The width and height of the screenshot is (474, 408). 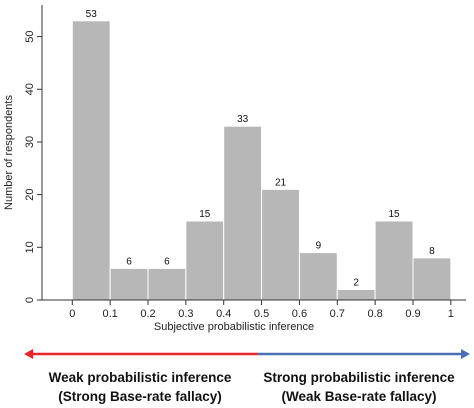 I want to click on y-tick-label: 30, so click(x=30, y=142).